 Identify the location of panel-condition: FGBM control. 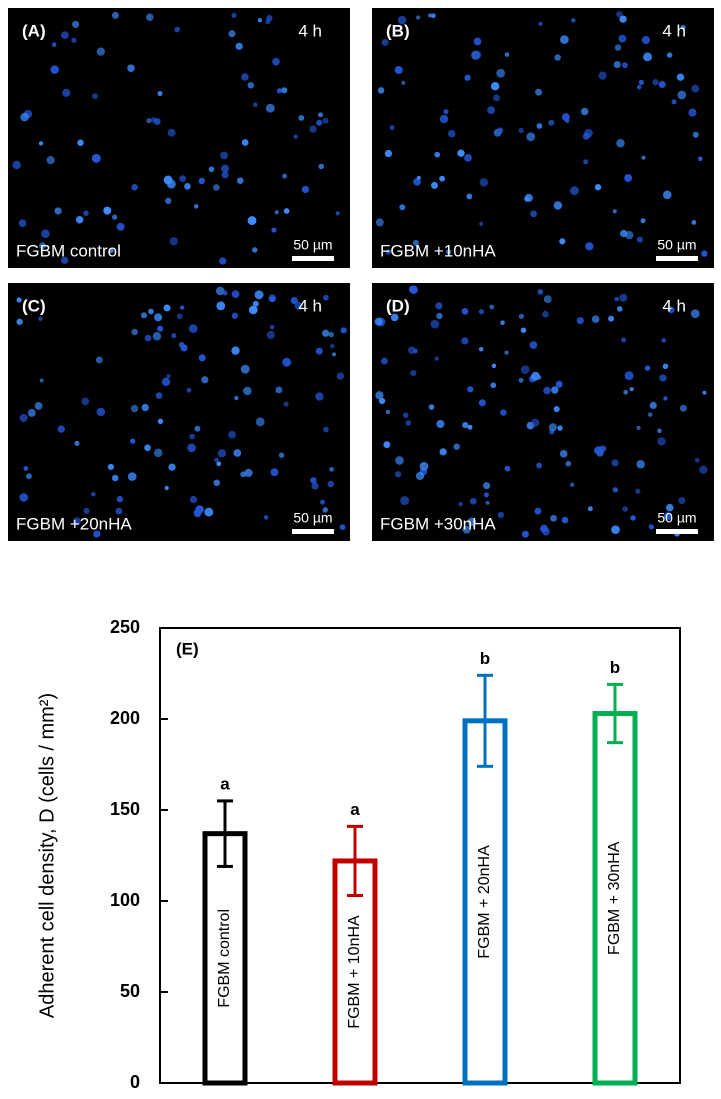
(68, 250).